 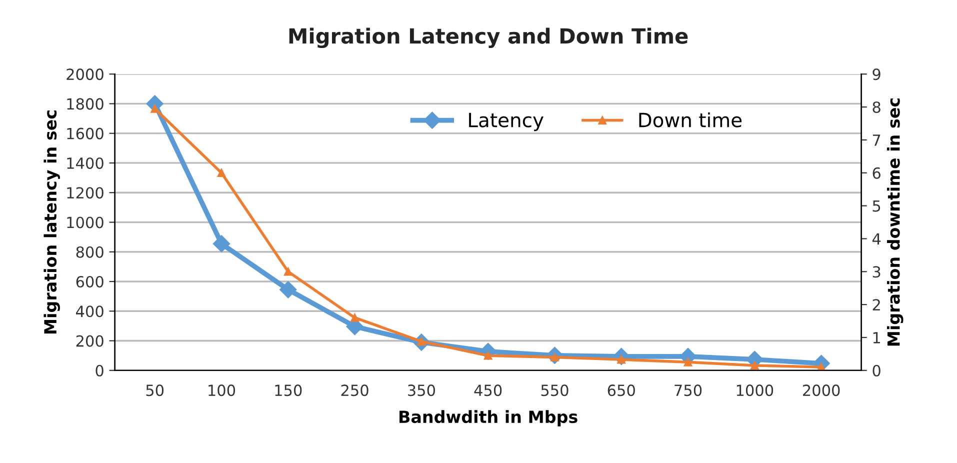 What do you see at coordinates (489, 418) in the screenshot?
I see `x-axis-title: Bandwdith in Mbps` at bounding box center [489, 418].